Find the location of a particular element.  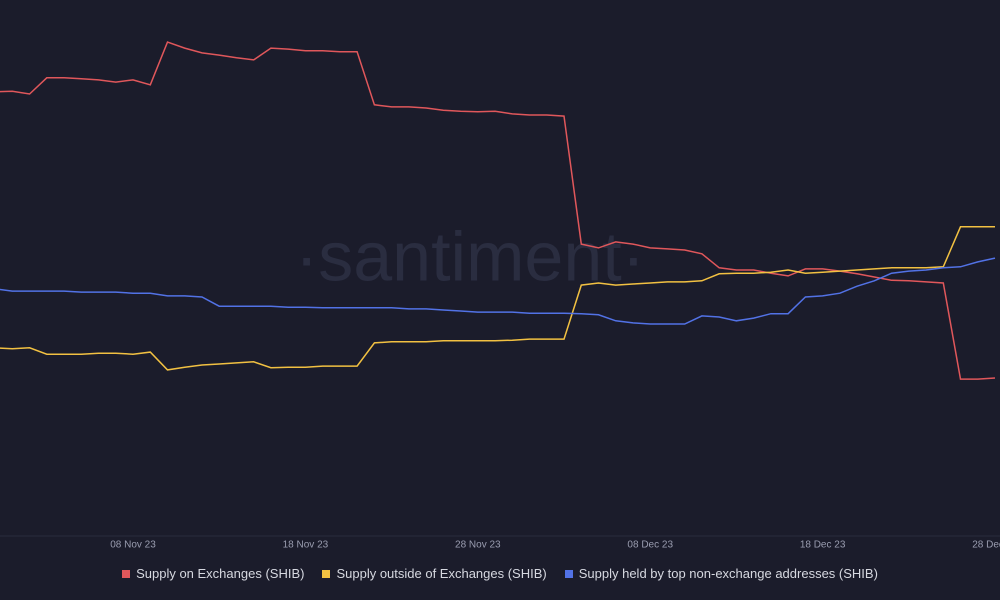

x-tick-label: 28 Nov 23 is located at coordinates (478, 545).